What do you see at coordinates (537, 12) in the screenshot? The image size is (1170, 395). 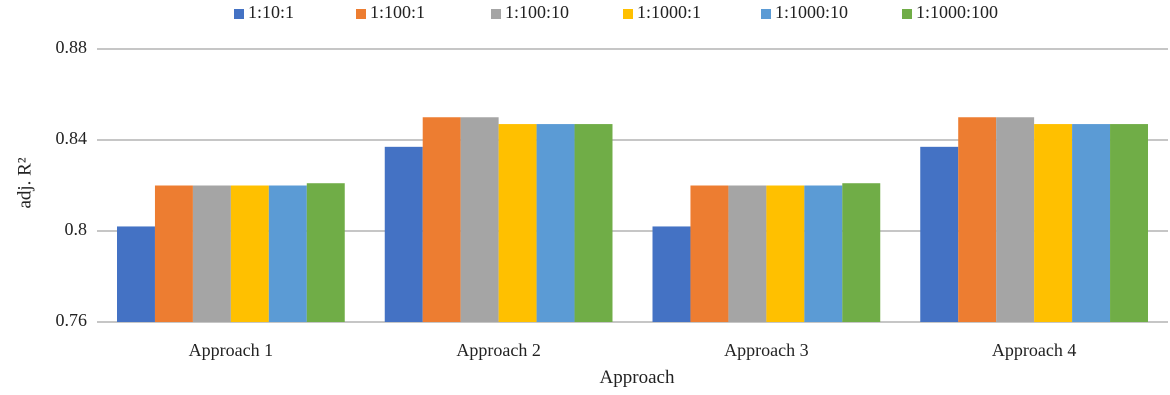 I see `legend-label: 1:100:10` at bounding box center [537, 12].